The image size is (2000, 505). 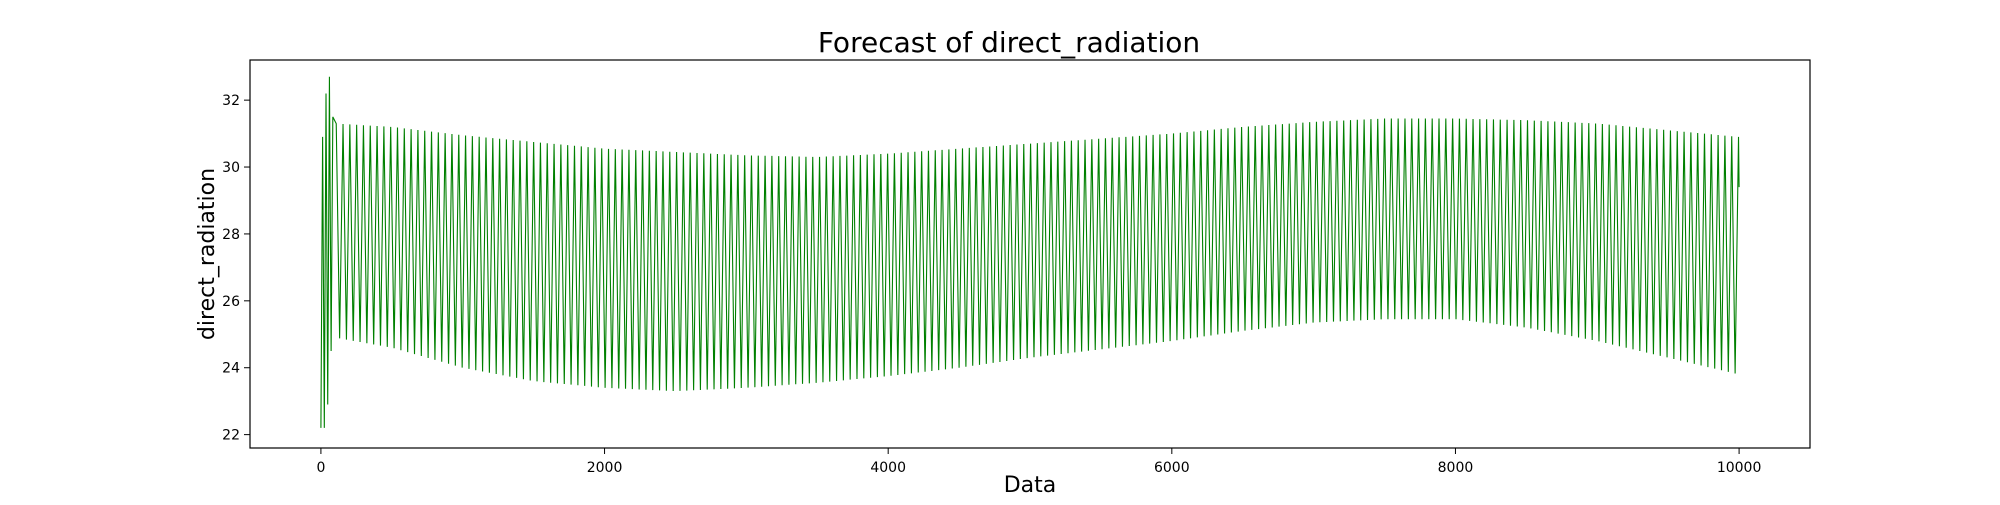 What do you see at coordinates (320, 468) in the screenshot?
I see `x-tick-label: 0` at bounding box center [320, 468].